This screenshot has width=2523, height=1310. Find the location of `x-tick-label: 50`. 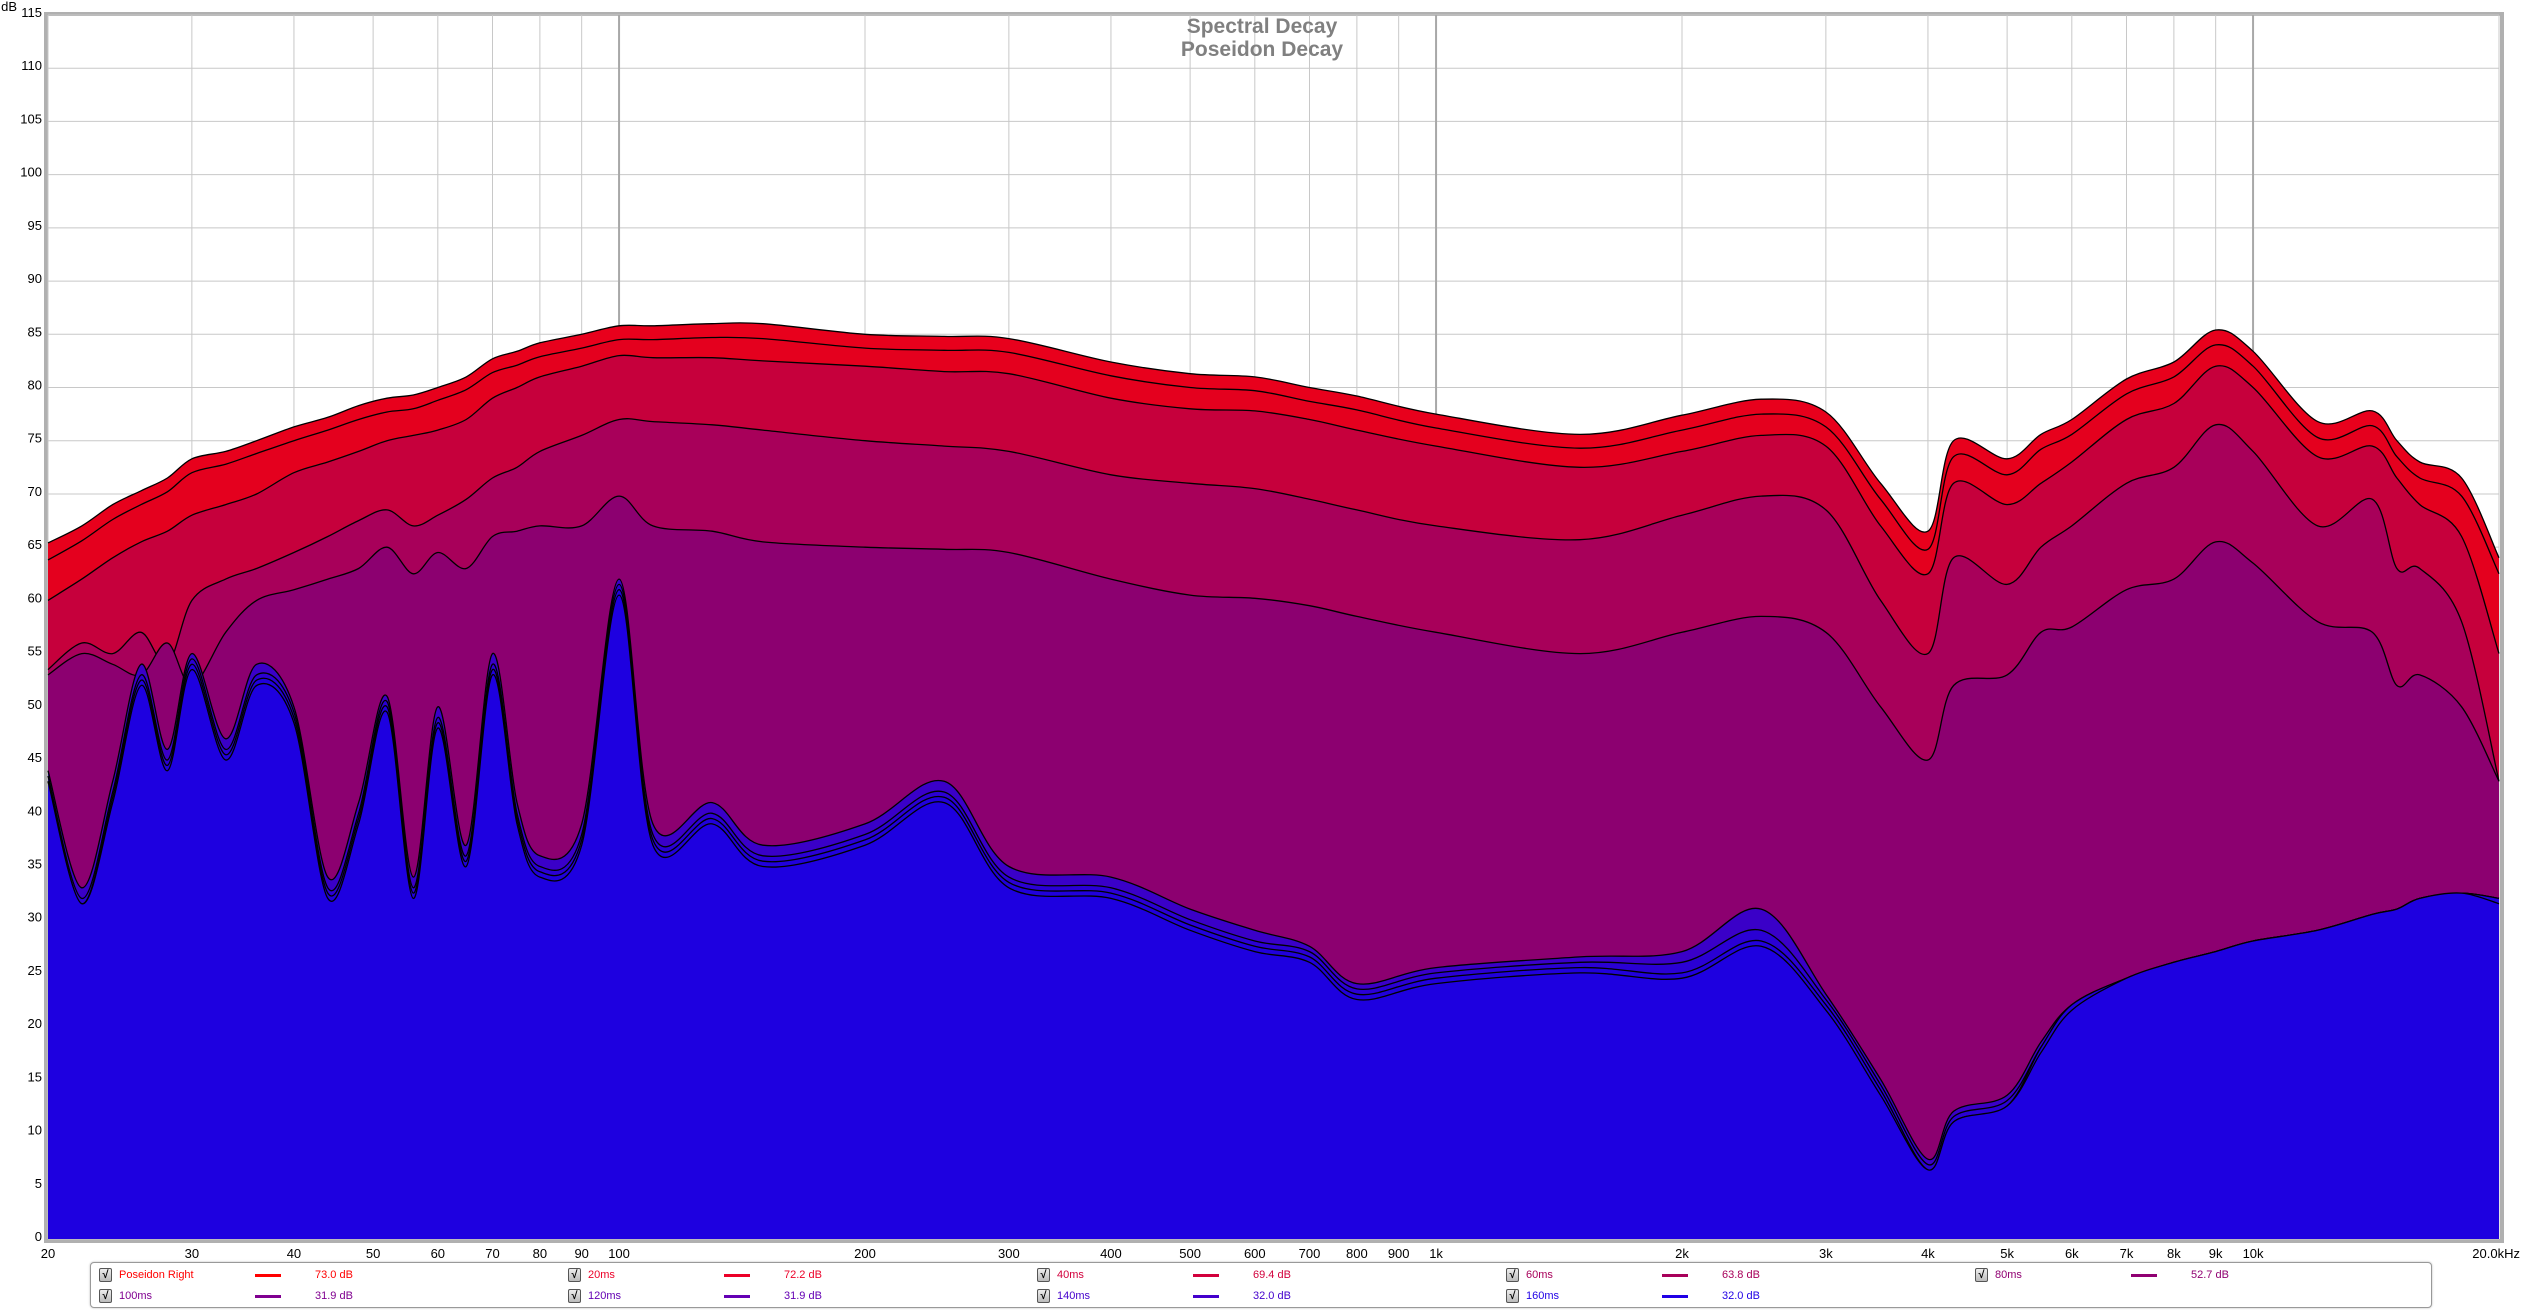

x-tick-label: 50 is located at coordinates (373, 1253).